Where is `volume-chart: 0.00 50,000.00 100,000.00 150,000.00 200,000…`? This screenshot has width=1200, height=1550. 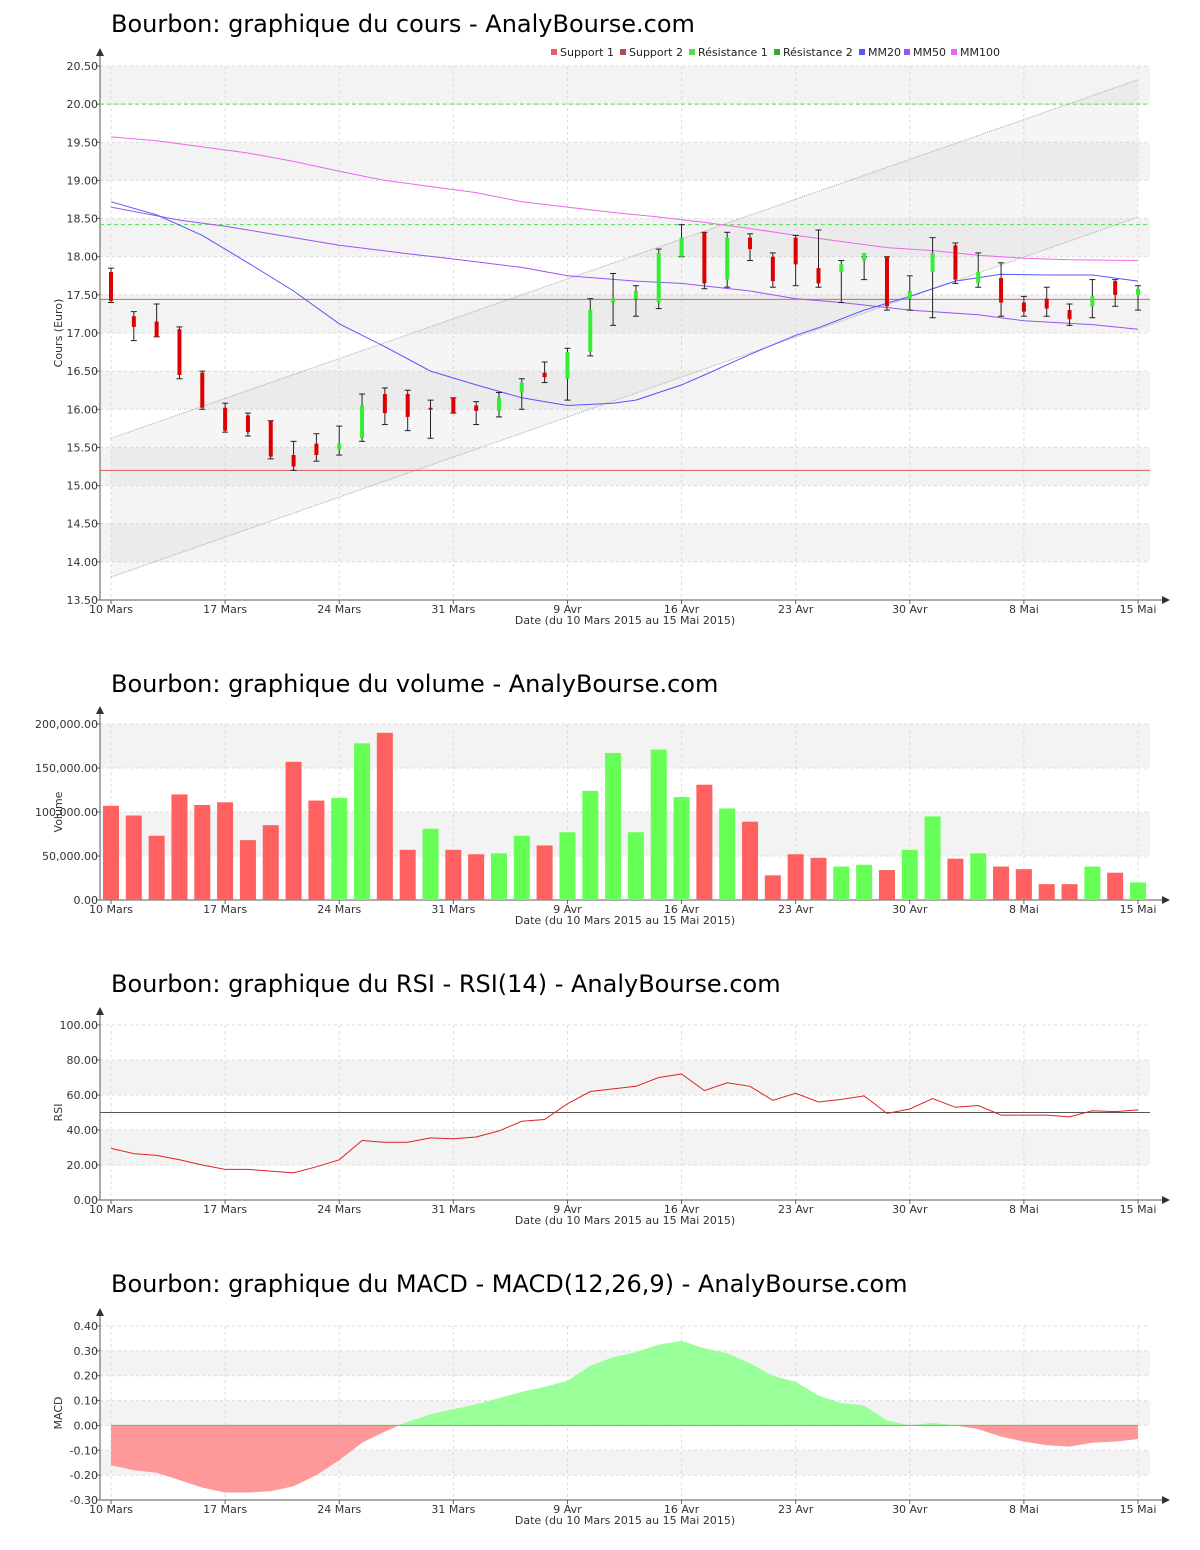
volume-chart: 0.00 50,000.00 100,000.00 150,000.00 200,000… is located at coordinates (602, 816).